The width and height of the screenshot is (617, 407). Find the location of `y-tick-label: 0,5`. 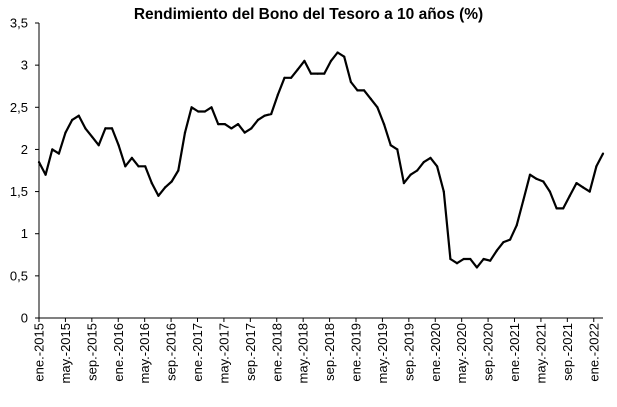

y-tick-label: 0,5 is located at coordinates (19, 275).